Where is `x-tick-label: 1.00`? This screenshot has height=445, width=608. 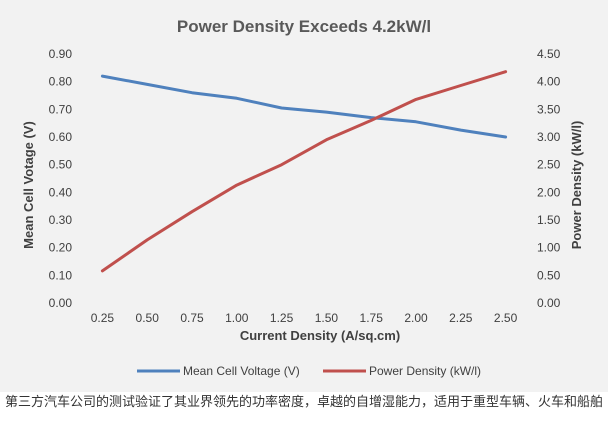
x-tick-label: 1.00 is located at coordinates (237, 318).